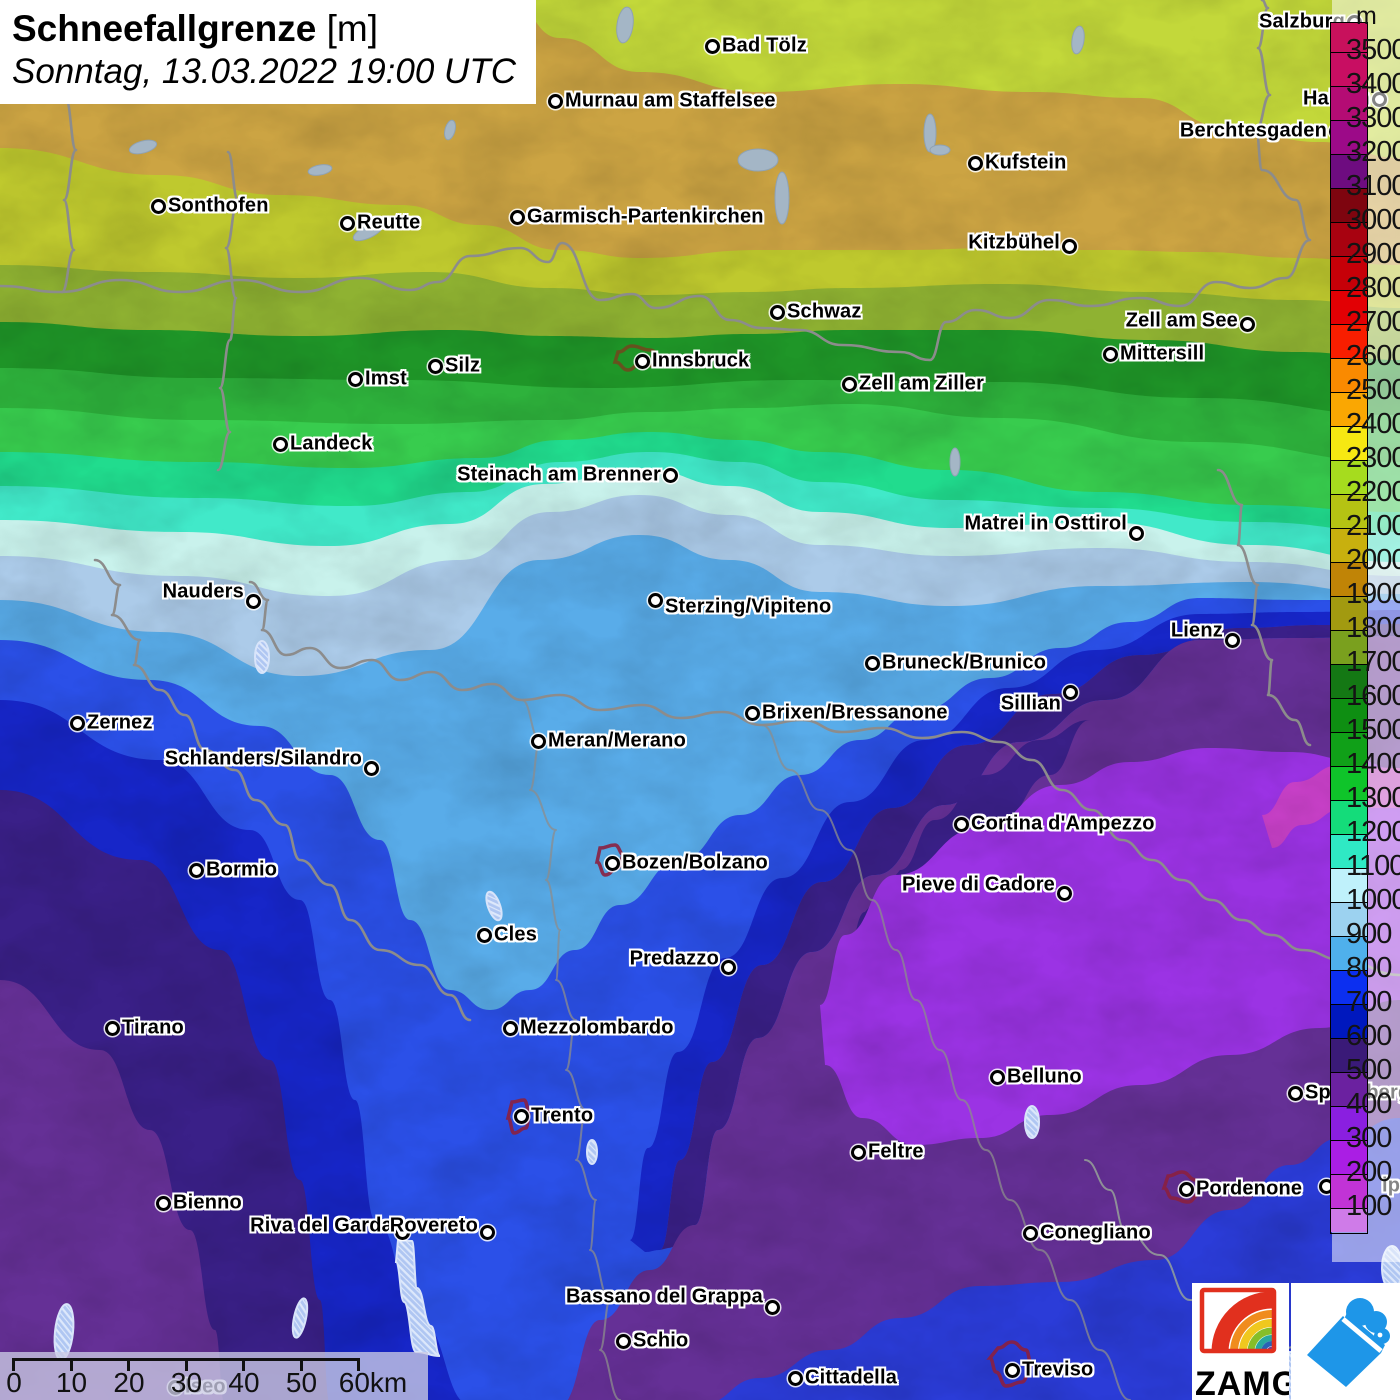 This screenshot has width=1400, height=1400. I want to click on colorbar-tick-label: 1300, so click(1373, 797).